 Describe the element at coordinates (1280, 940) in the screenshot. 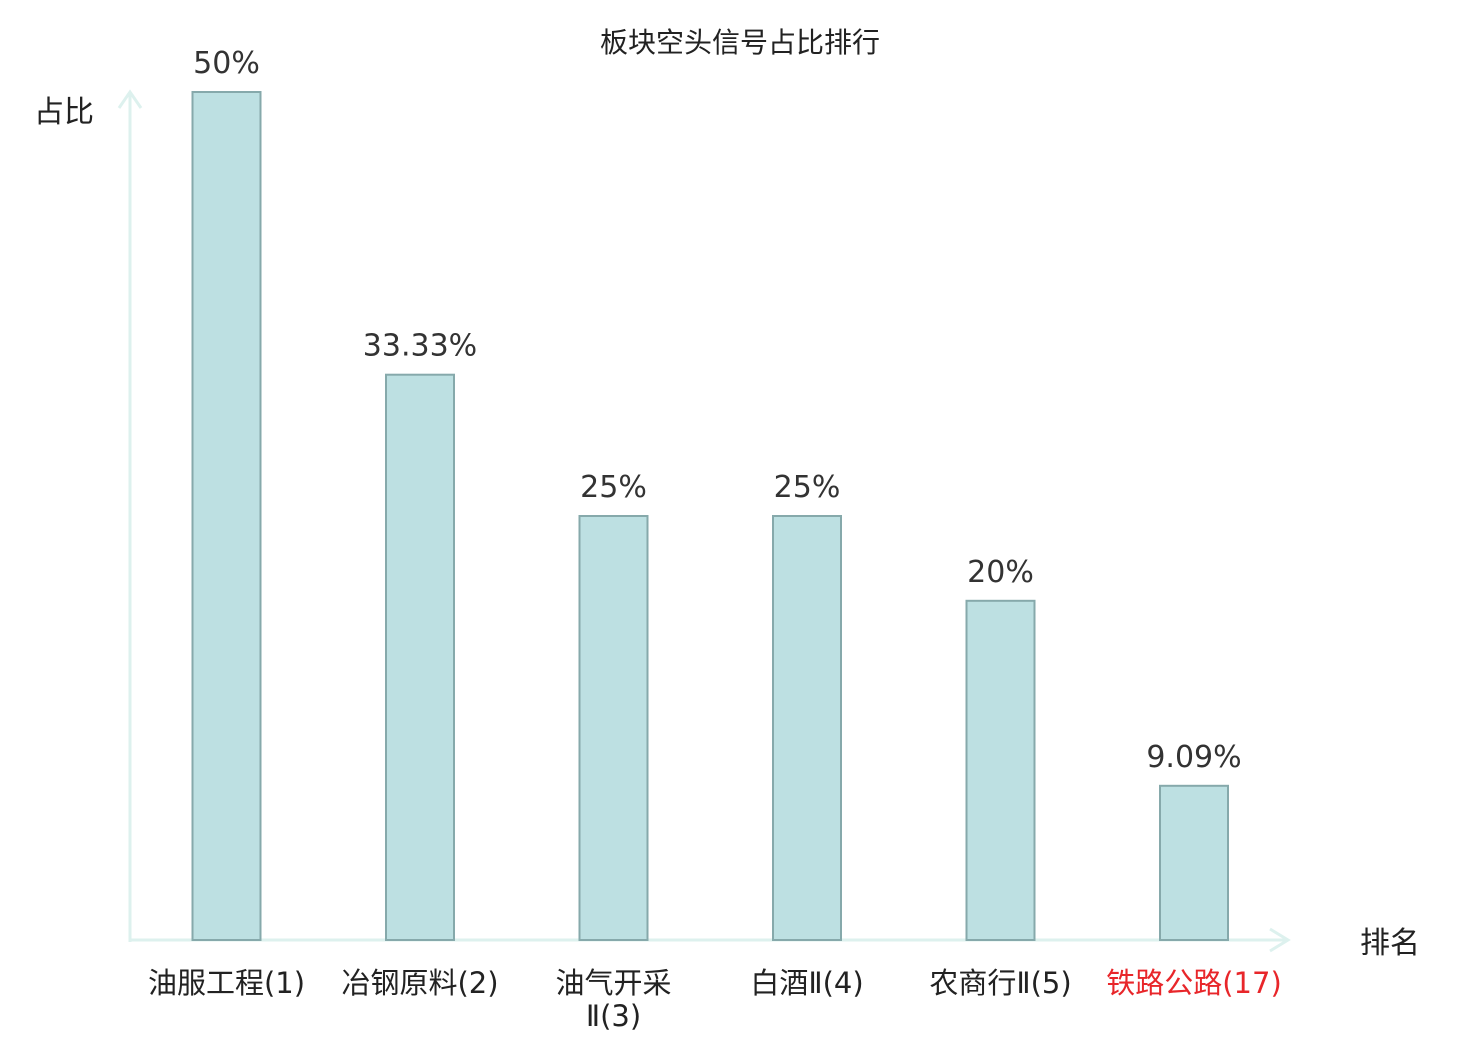

I see `x-axis-arrow-icon` at that location.